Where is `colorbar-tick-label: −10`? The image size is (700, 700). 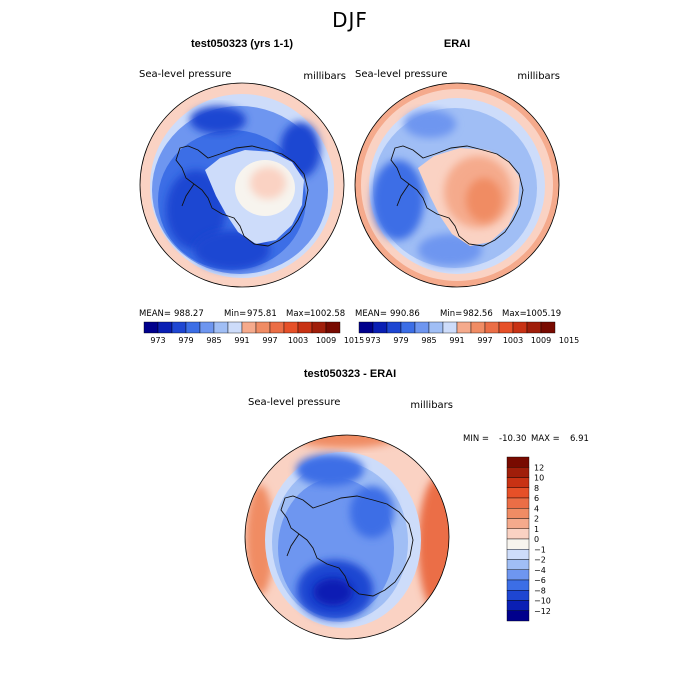 colorbar-tick-label: −10 is located at coordinates (542, 601).